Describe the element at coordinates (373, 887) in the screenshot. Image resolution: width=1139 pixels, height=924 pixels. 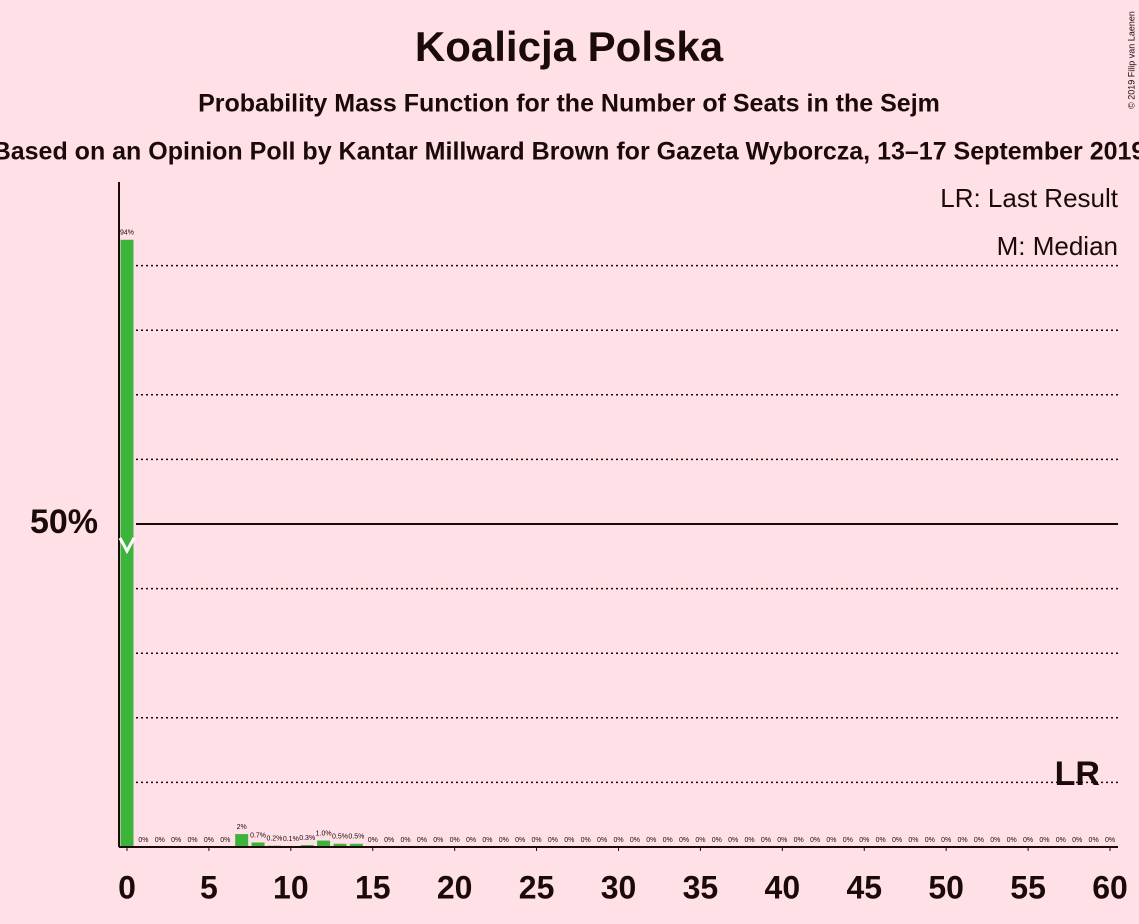
I see `x-tick-label: 15` at that location.